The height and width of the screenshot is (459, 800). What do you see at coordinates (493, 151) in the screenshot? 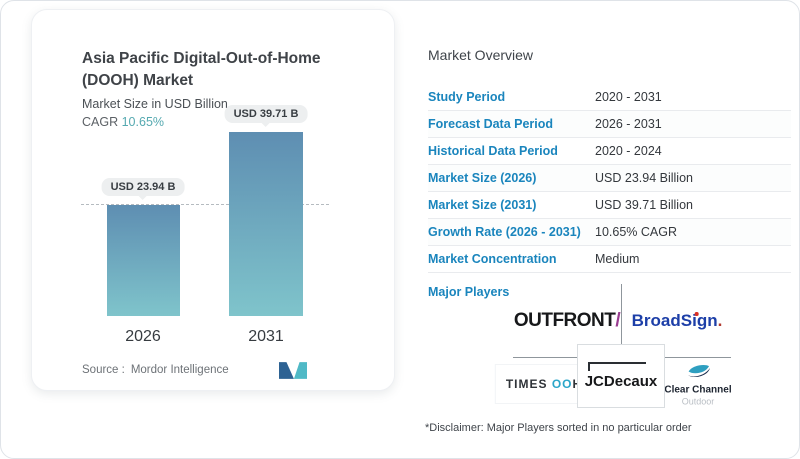
I see `row-label: Historical Data Period` at bounding box center [493, 151].